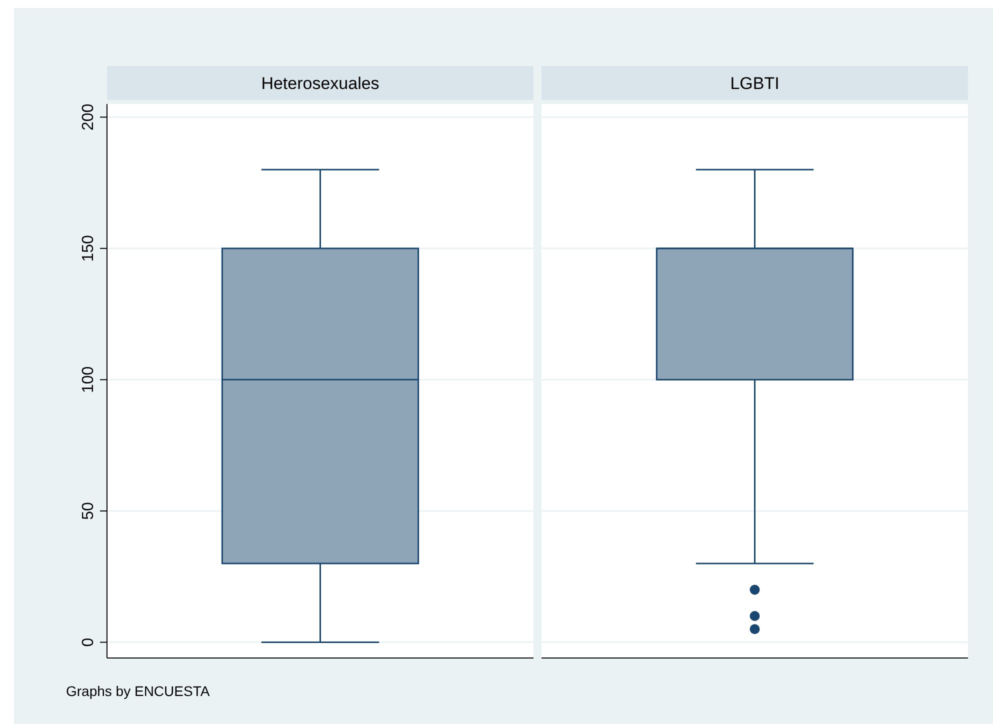 This screenshot has height=724, width=993. I want to click on y-tick-label: 0, so click(88, 642).